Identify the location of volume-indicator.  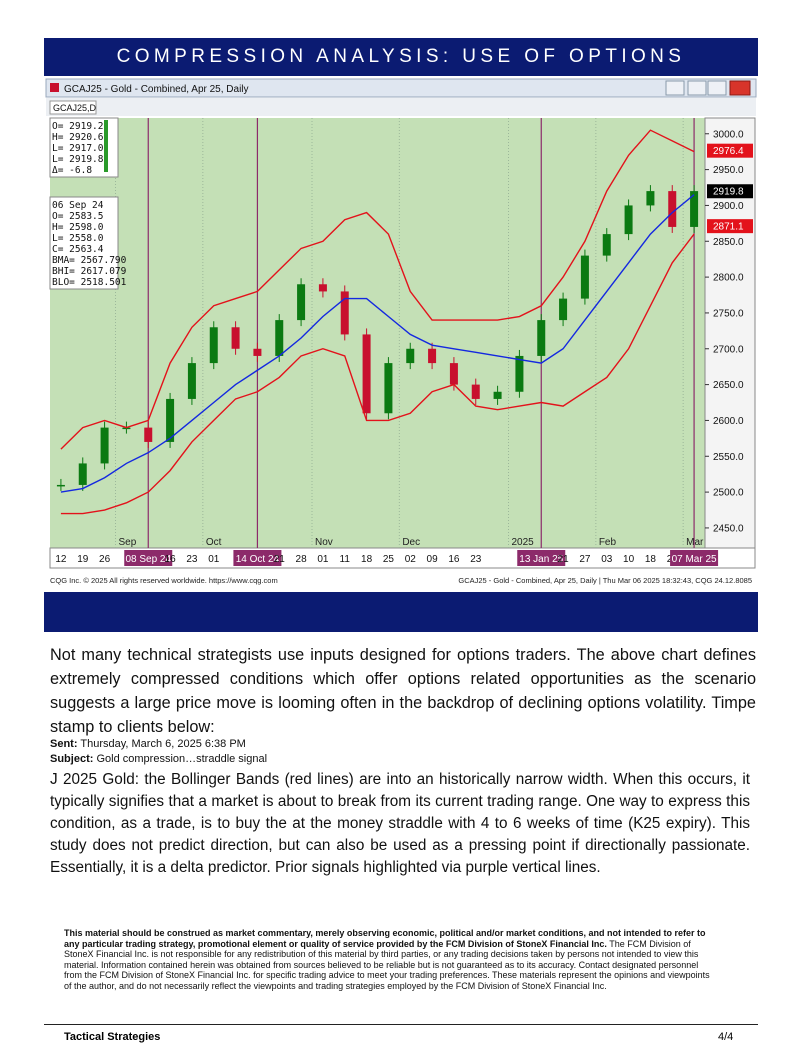
(106, 146).